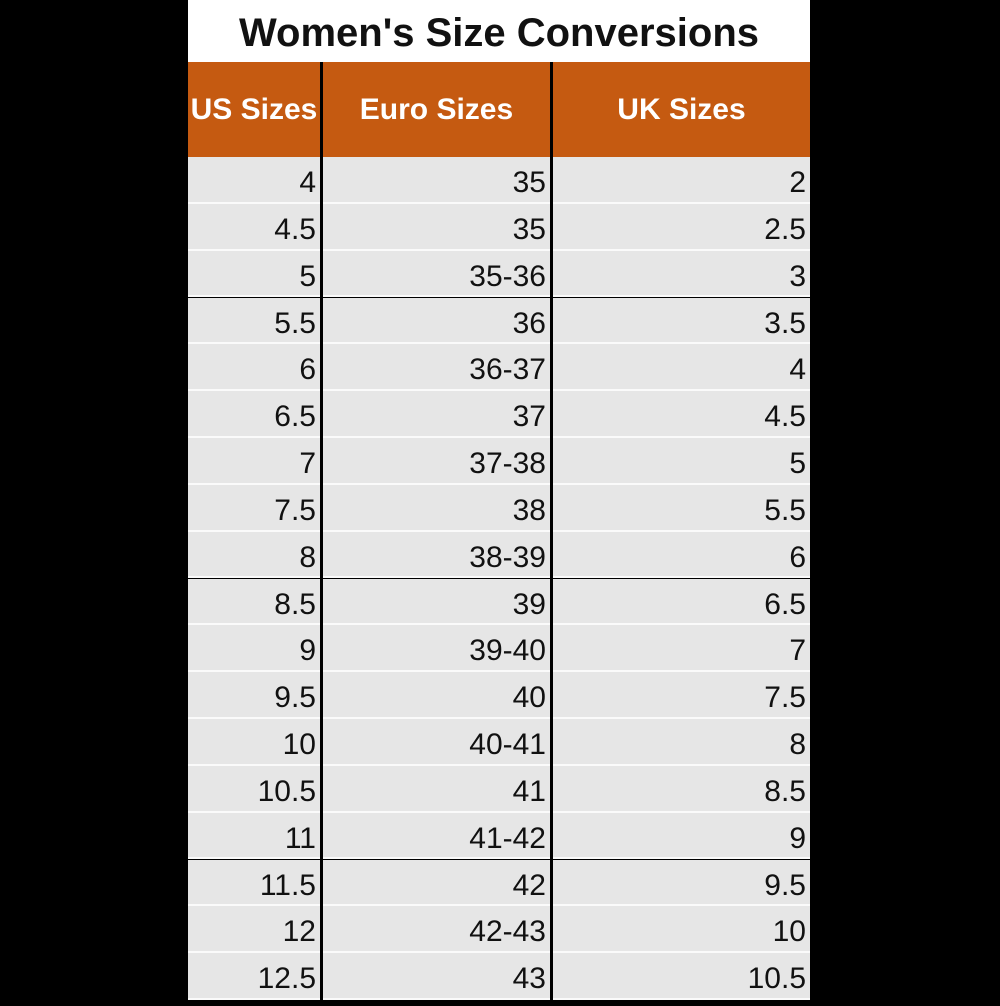  I want to click on title: Women's Size Conversions, so click(499, 31).